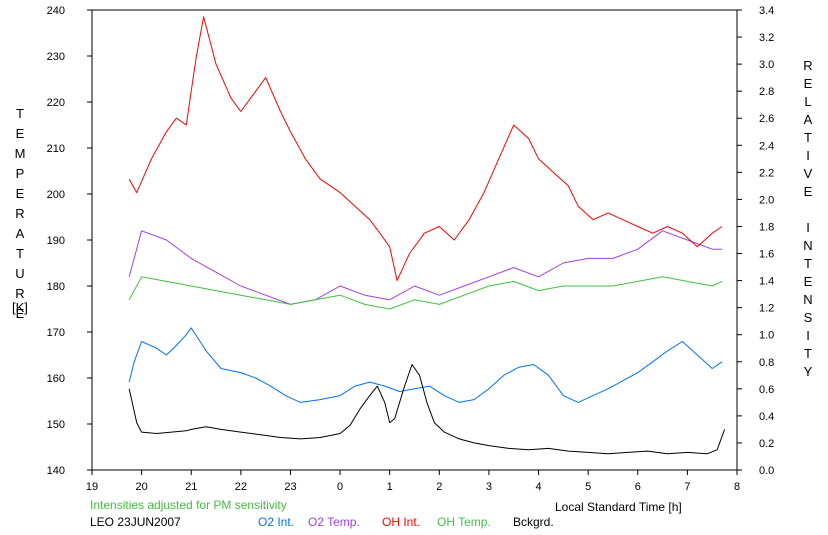 Image resolution: width=828 pixels, height=535 pixels. I want to click on legend: O2 Int. O2 Temp. OH Int. OH Temp. Bckgrd., so click(406, 522).